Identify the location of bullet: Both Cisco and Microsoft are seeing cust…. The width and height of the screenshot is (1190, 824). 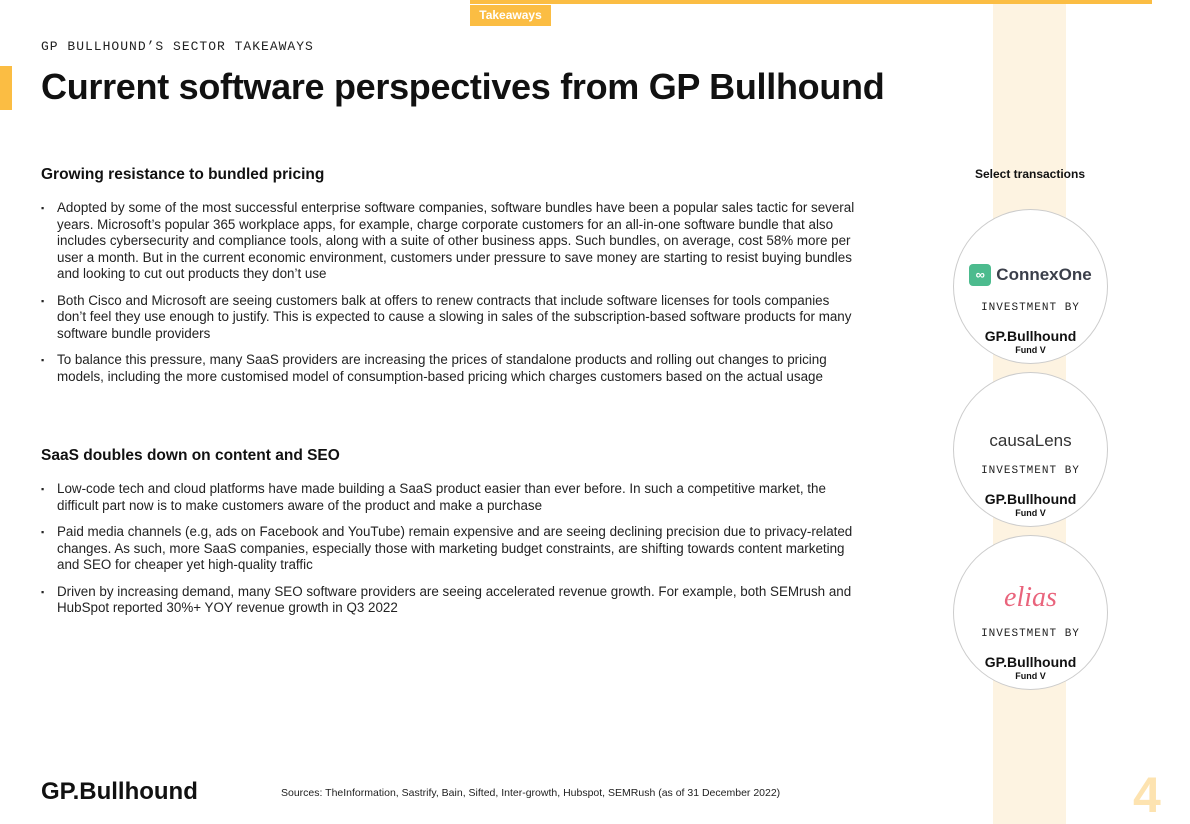
(451, 318).